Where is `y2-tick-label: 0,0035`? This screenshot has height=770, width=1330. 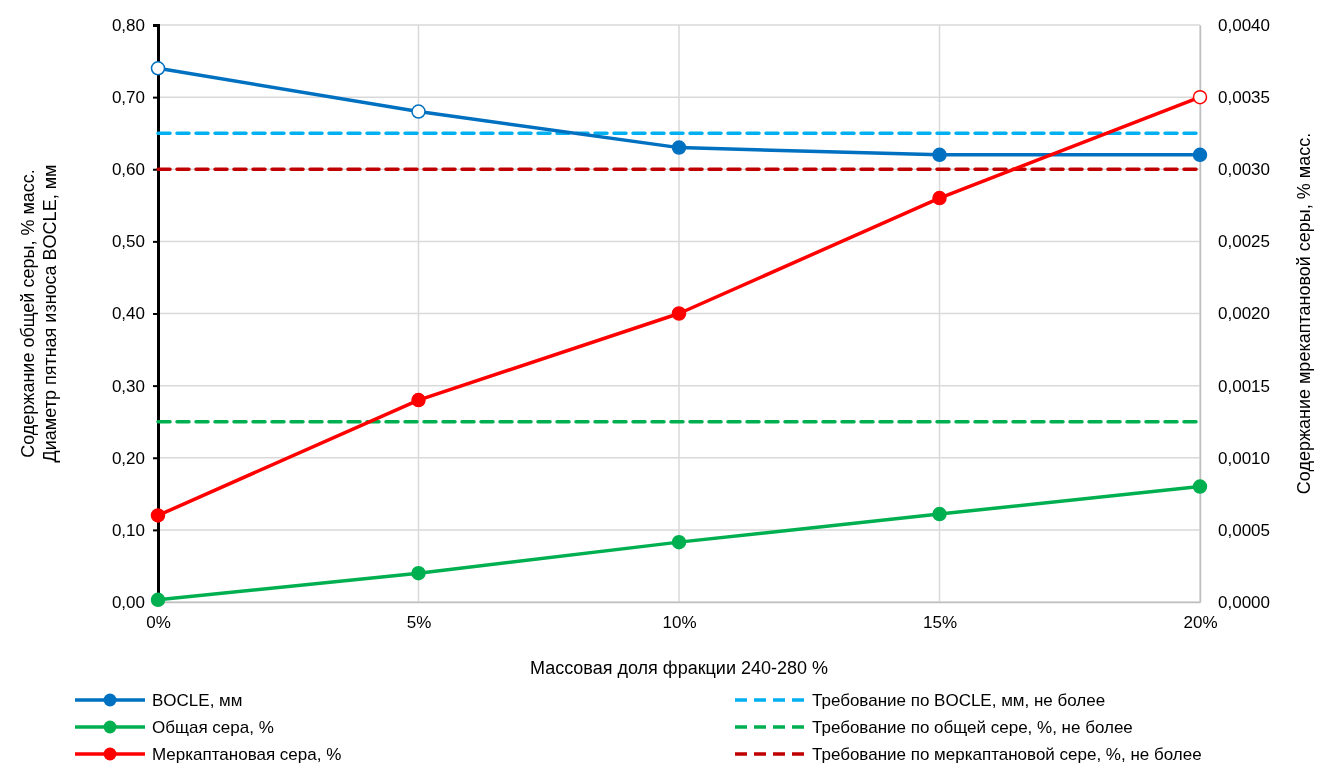 y2-tick-label: 0,0035 is located at coordinates (1244, 98).